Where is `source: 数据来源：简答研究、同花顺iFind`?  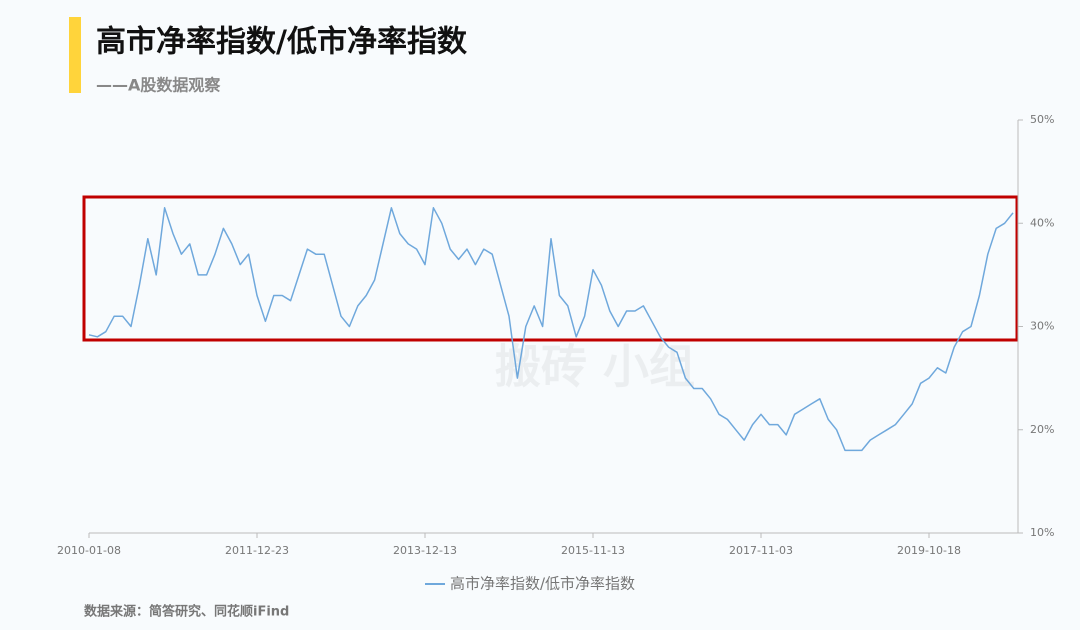 source: 数据来源：简答研究、同花顺iFind is located at coordinates (186, 612).